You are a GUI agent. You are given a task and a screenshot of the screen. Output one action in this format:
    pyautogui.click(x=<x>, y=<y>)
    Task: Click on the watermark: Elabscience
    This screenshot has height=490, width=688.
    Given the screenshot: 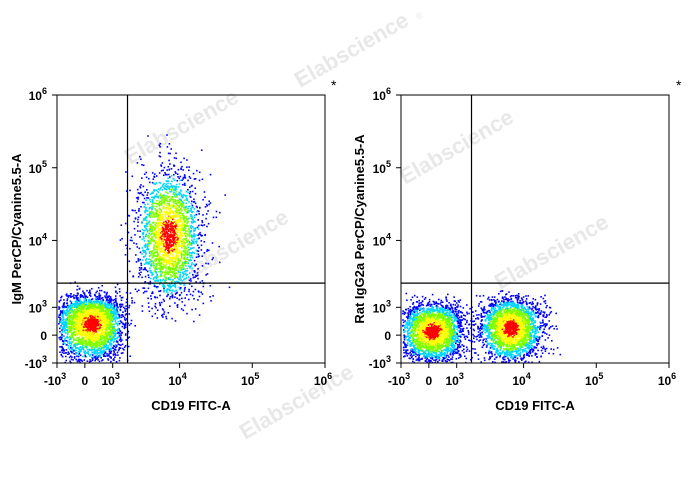 What is the action you would take?
    pyautogui.click(x=296, y=401)
    